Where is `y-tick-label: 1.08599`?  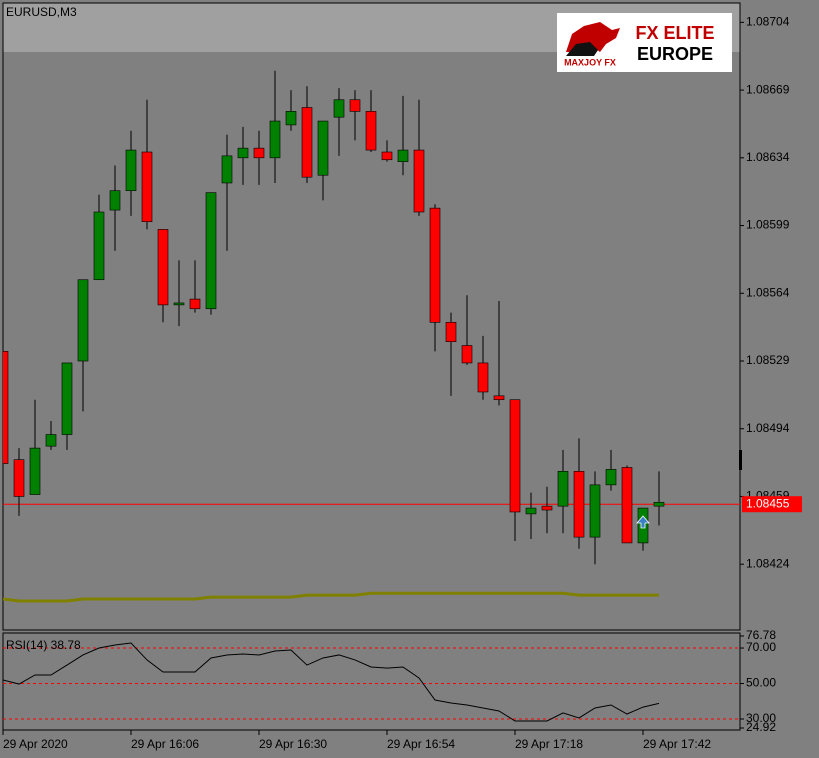
y-tick-label: 1.08599 is located at coordinates (768, 225).